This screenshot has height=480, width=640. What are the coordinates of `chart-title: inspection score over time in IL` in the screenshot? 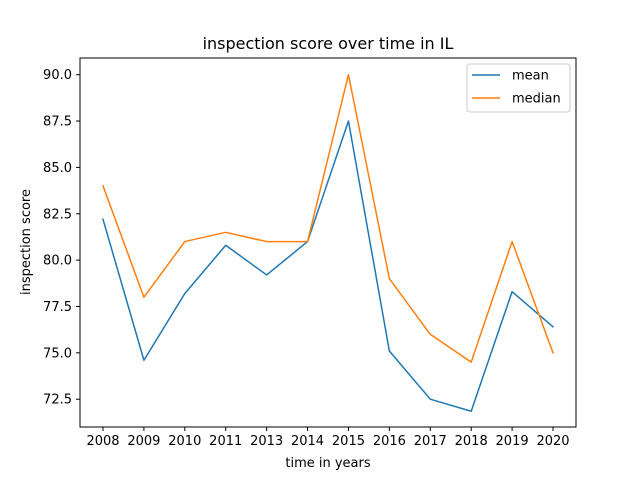 It's located at (328, 43).